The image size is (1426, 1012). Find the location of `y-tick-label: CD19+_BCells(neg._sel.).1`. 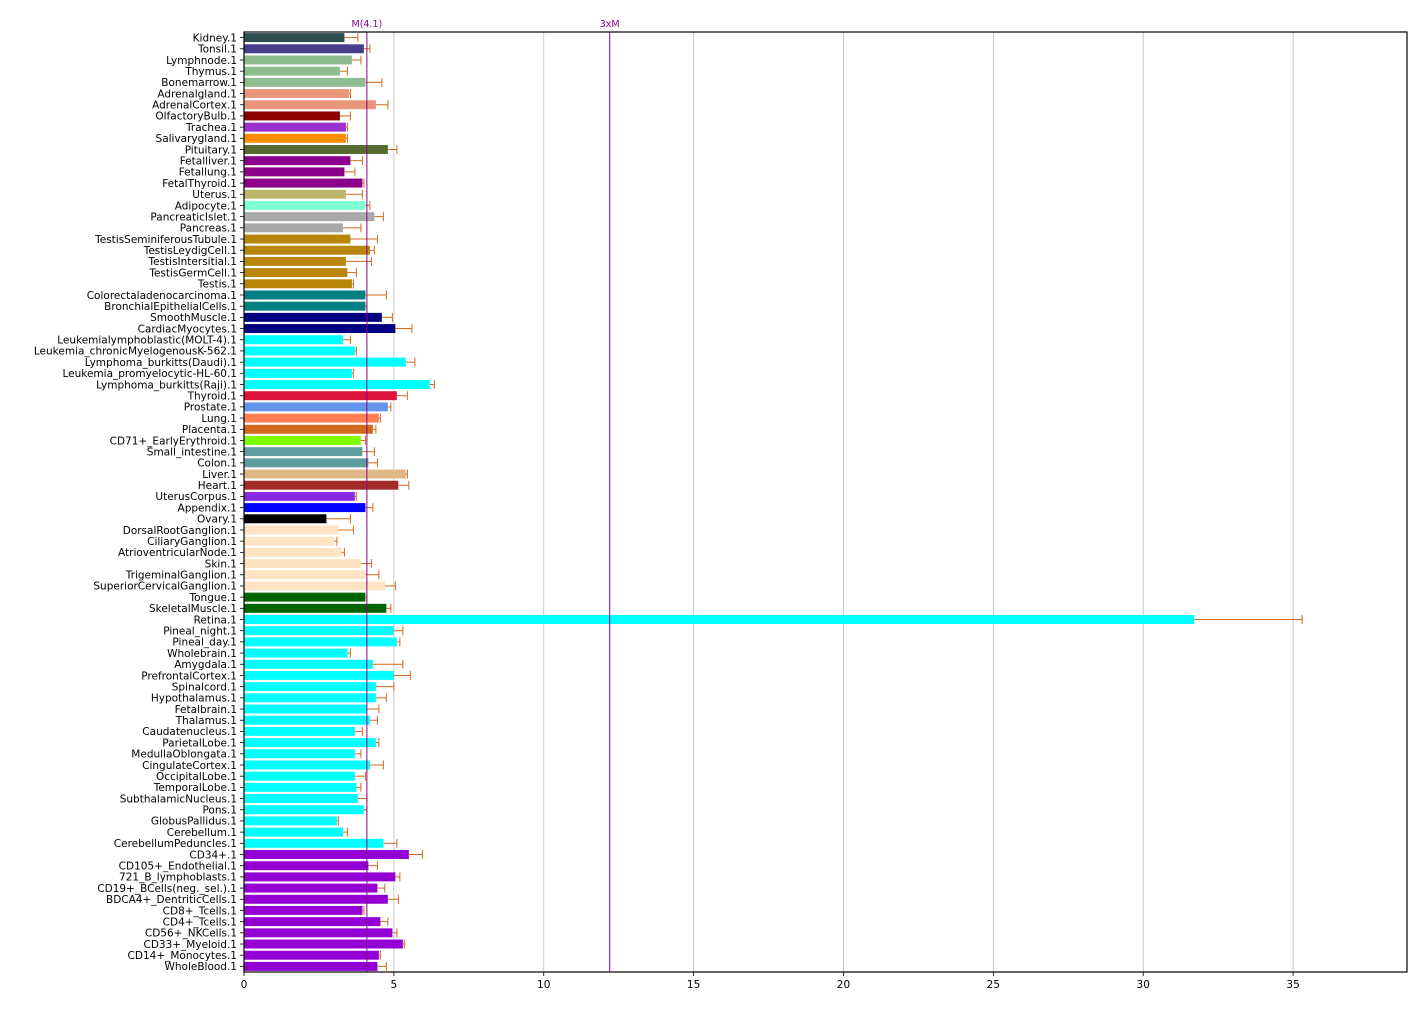

y-tick-label: CD19+_BCells(neg._sel.).1 is located at coordinates (167, 889).